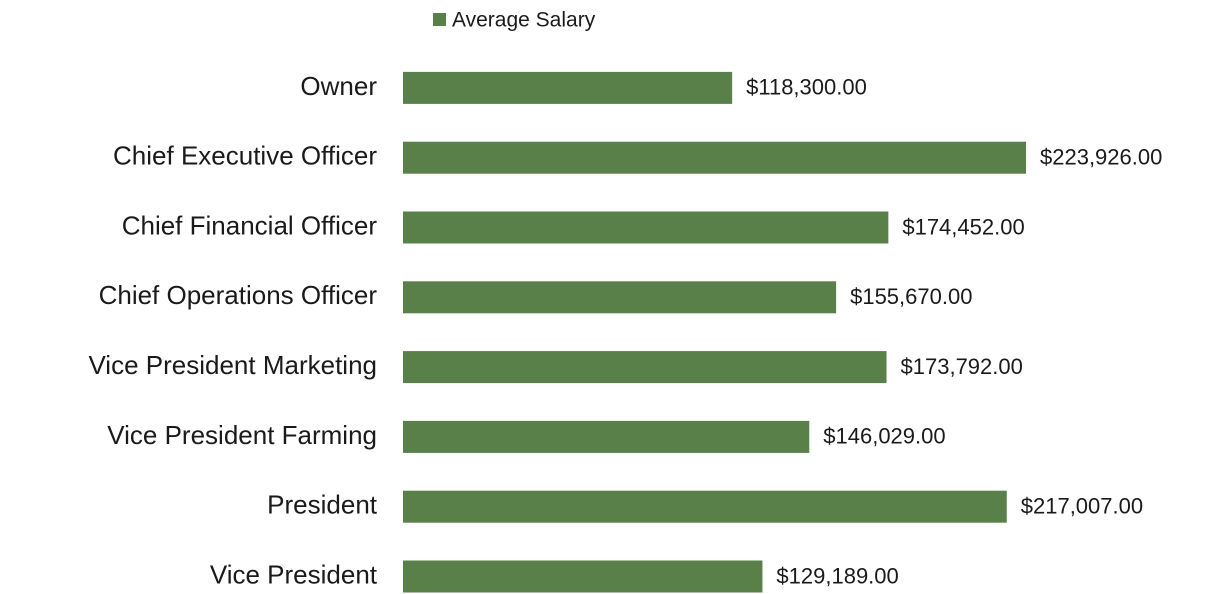  Describe the element at coordinates (242, 435) in the screenshot. I see `category-label: Vice President Farming` at that location.